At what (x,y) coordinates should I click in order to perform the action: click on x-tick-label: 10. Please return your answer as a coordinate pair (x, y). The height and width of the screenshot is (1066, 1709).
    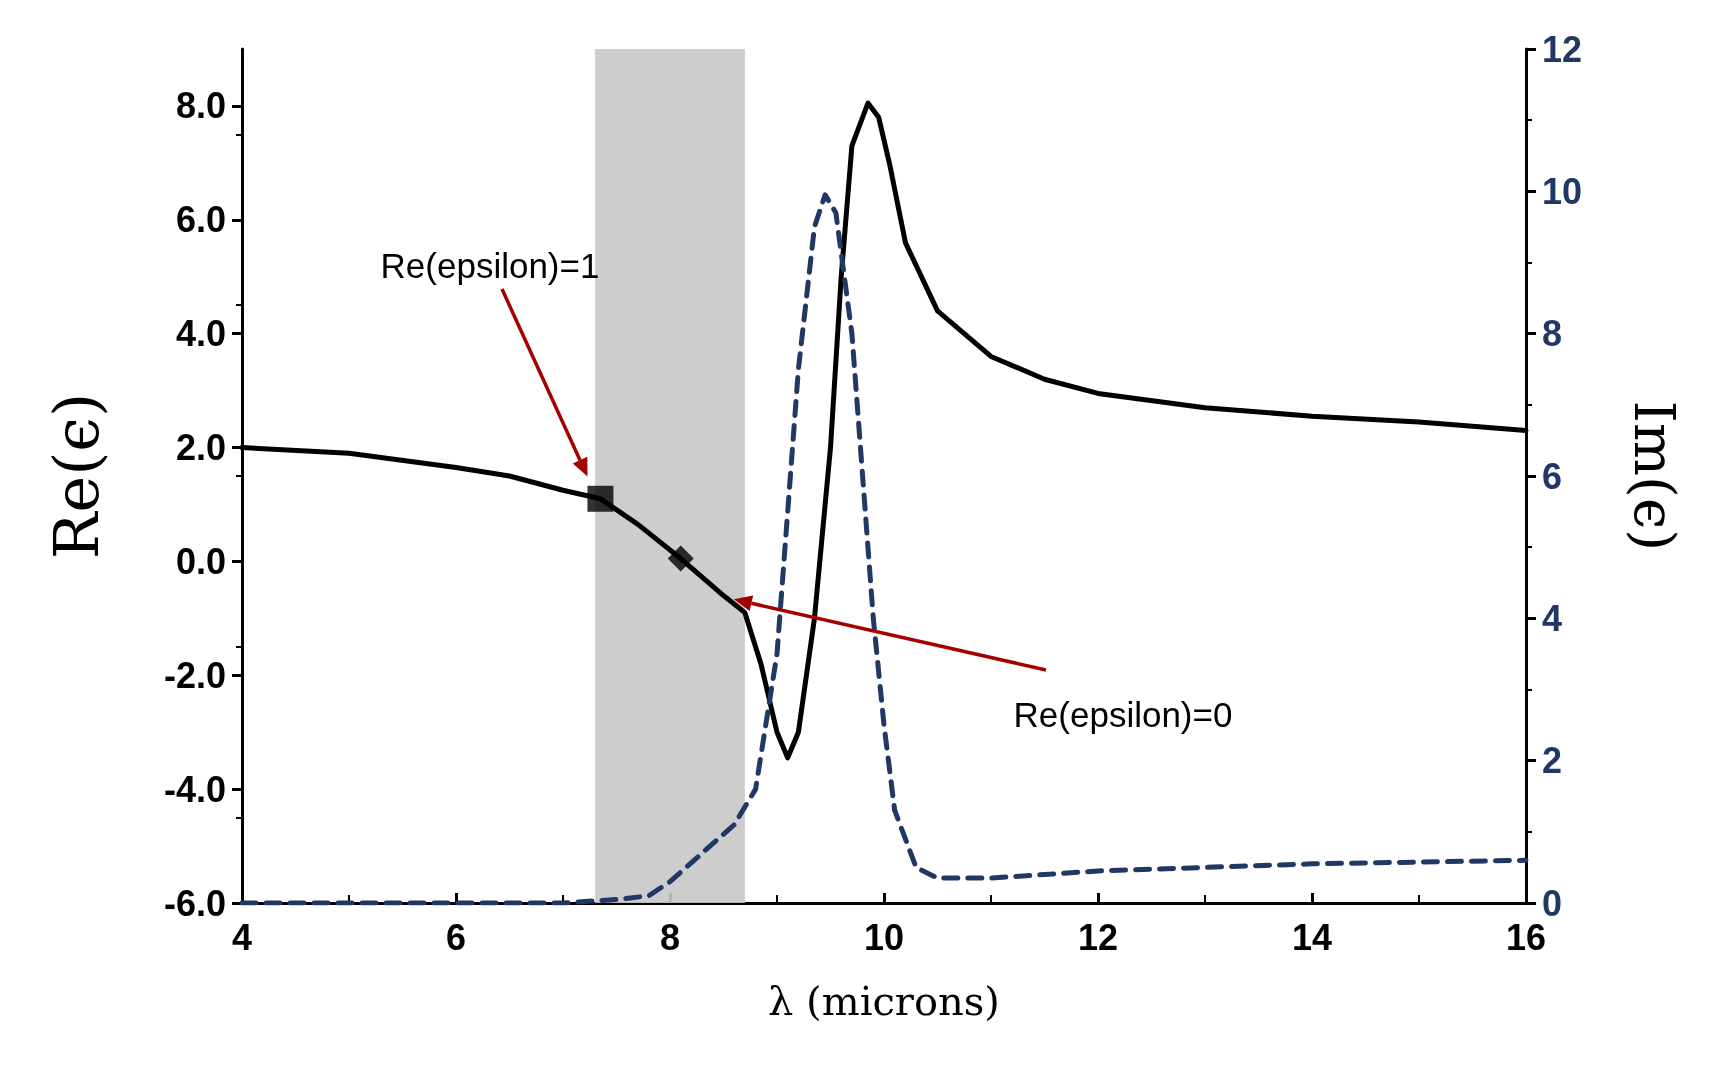
    Looking at the image, I should click on (884, 937).